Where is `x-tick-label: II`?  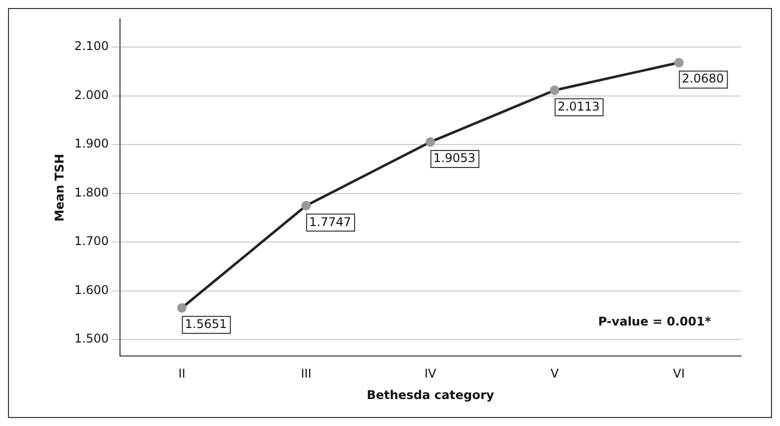 x-tick-label: II is located at coordinates (182, 373).